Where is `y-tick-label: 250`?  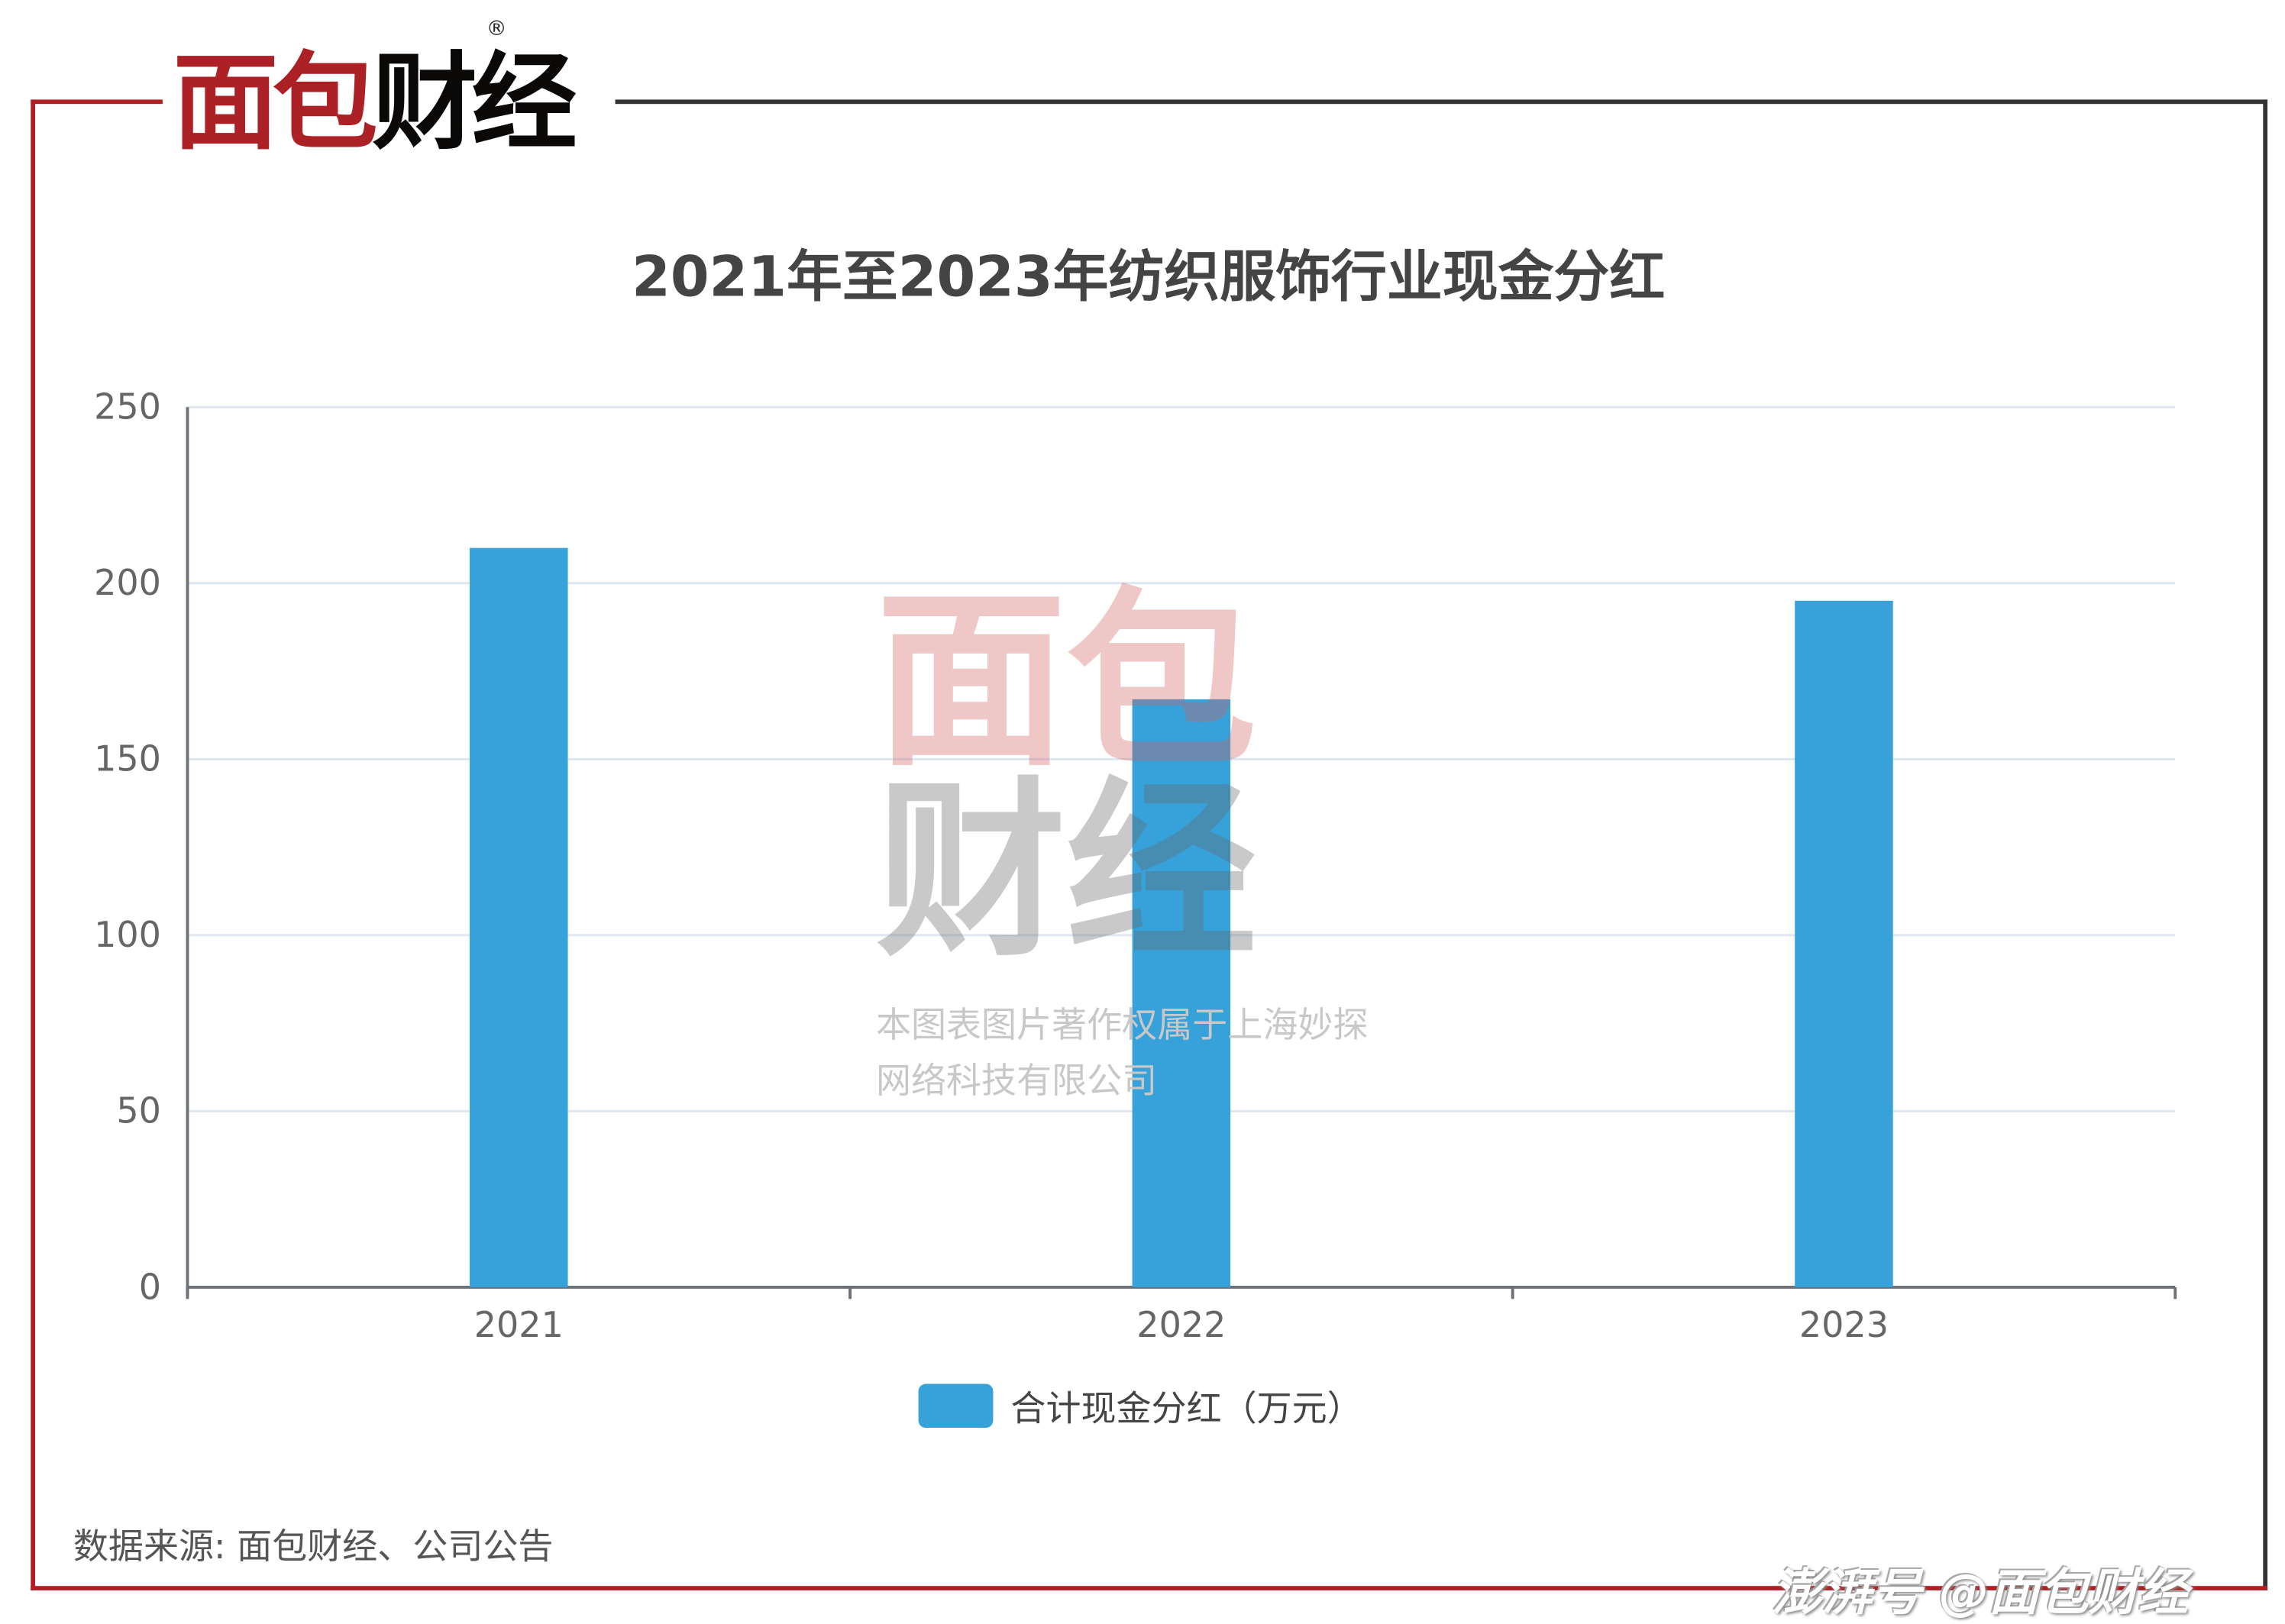
y-tick-label: 250 is located at coordinates (128, 407).